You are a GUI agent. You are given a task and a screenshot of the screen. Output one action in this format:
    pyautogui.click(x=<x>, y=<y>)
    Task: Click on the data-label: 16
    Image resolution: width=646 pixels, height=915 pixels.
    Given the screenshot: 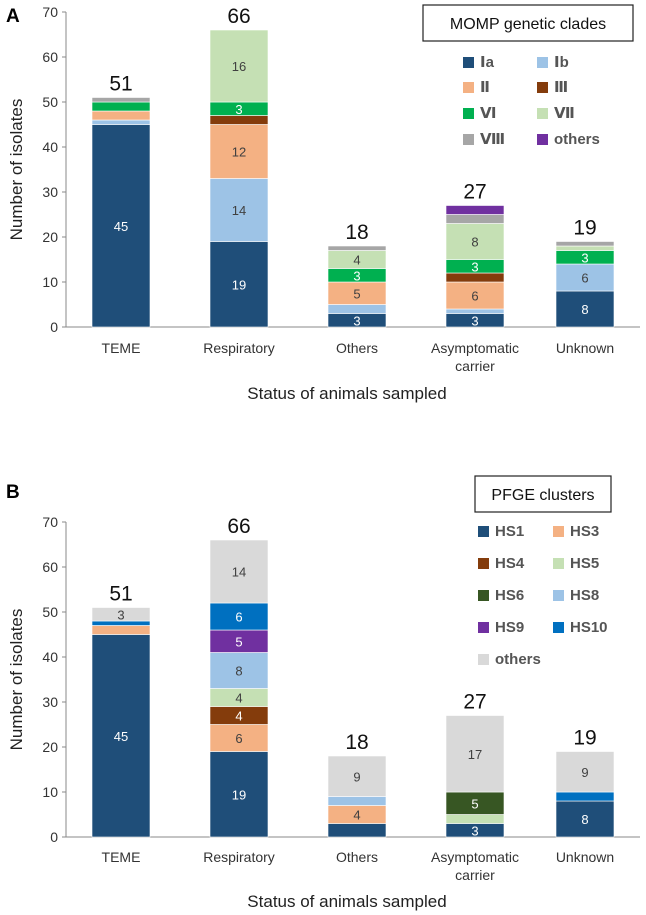 What is the action you would take?
    pyautogui.click(x=239, y=66)
    